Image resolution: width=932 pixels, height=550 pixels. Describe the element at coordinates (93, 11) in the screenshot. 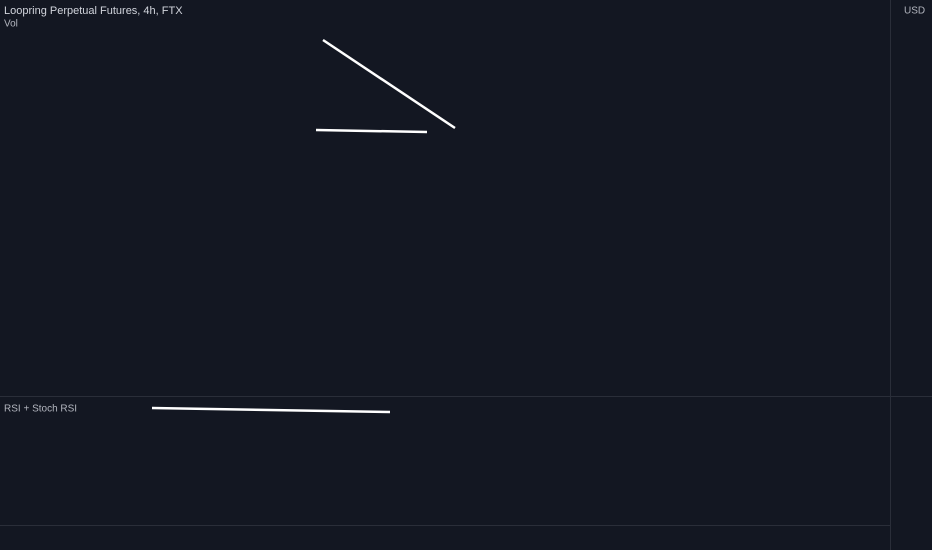

I see `chart-title: Loopring Perpetual Futures, 4h, FTX` at that location.